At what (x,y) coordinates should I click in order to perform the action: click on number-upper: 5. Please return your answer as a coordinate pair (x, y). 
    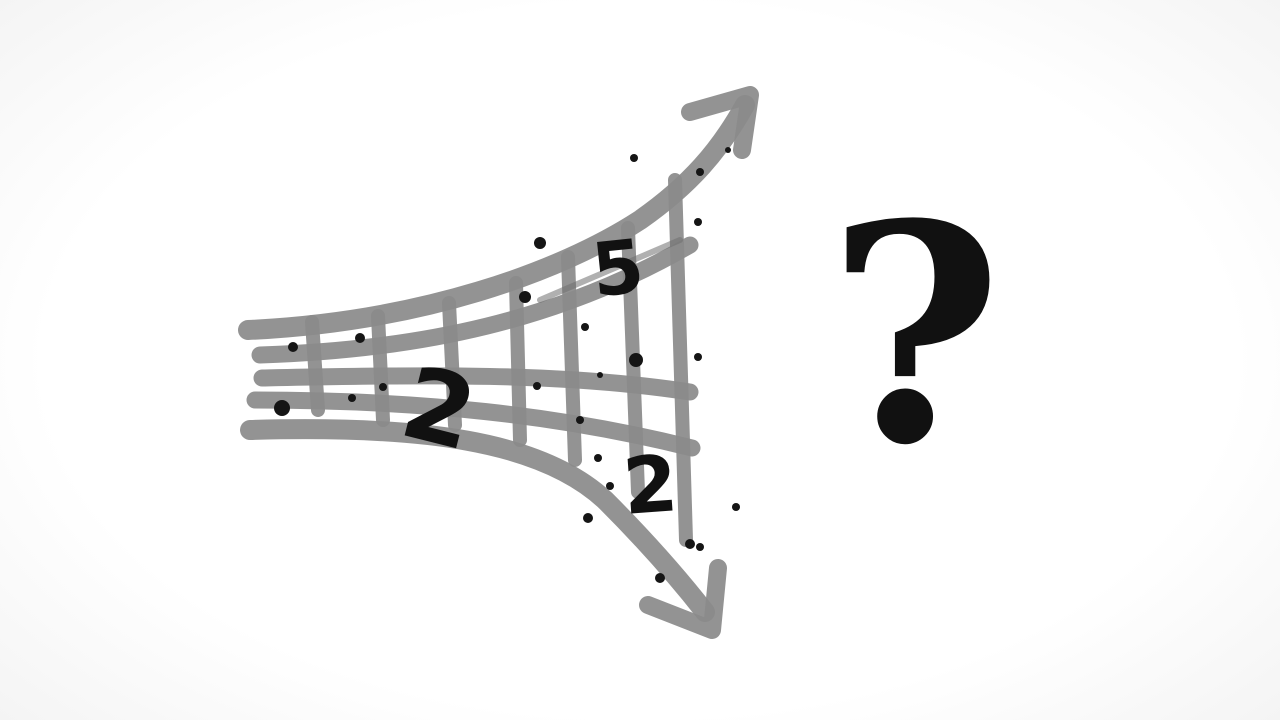
    Looking at the image, I should click on (618, 269).